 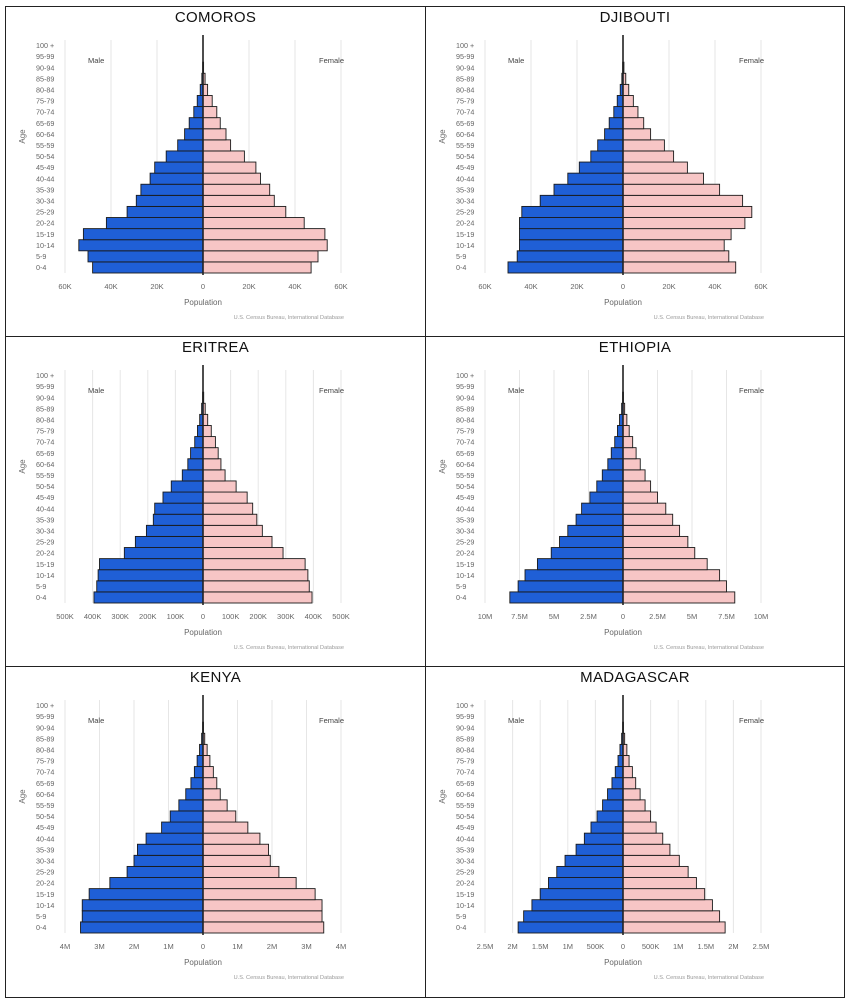 I want to click on x-tick-label: 4M, so click(x=65, y=946).